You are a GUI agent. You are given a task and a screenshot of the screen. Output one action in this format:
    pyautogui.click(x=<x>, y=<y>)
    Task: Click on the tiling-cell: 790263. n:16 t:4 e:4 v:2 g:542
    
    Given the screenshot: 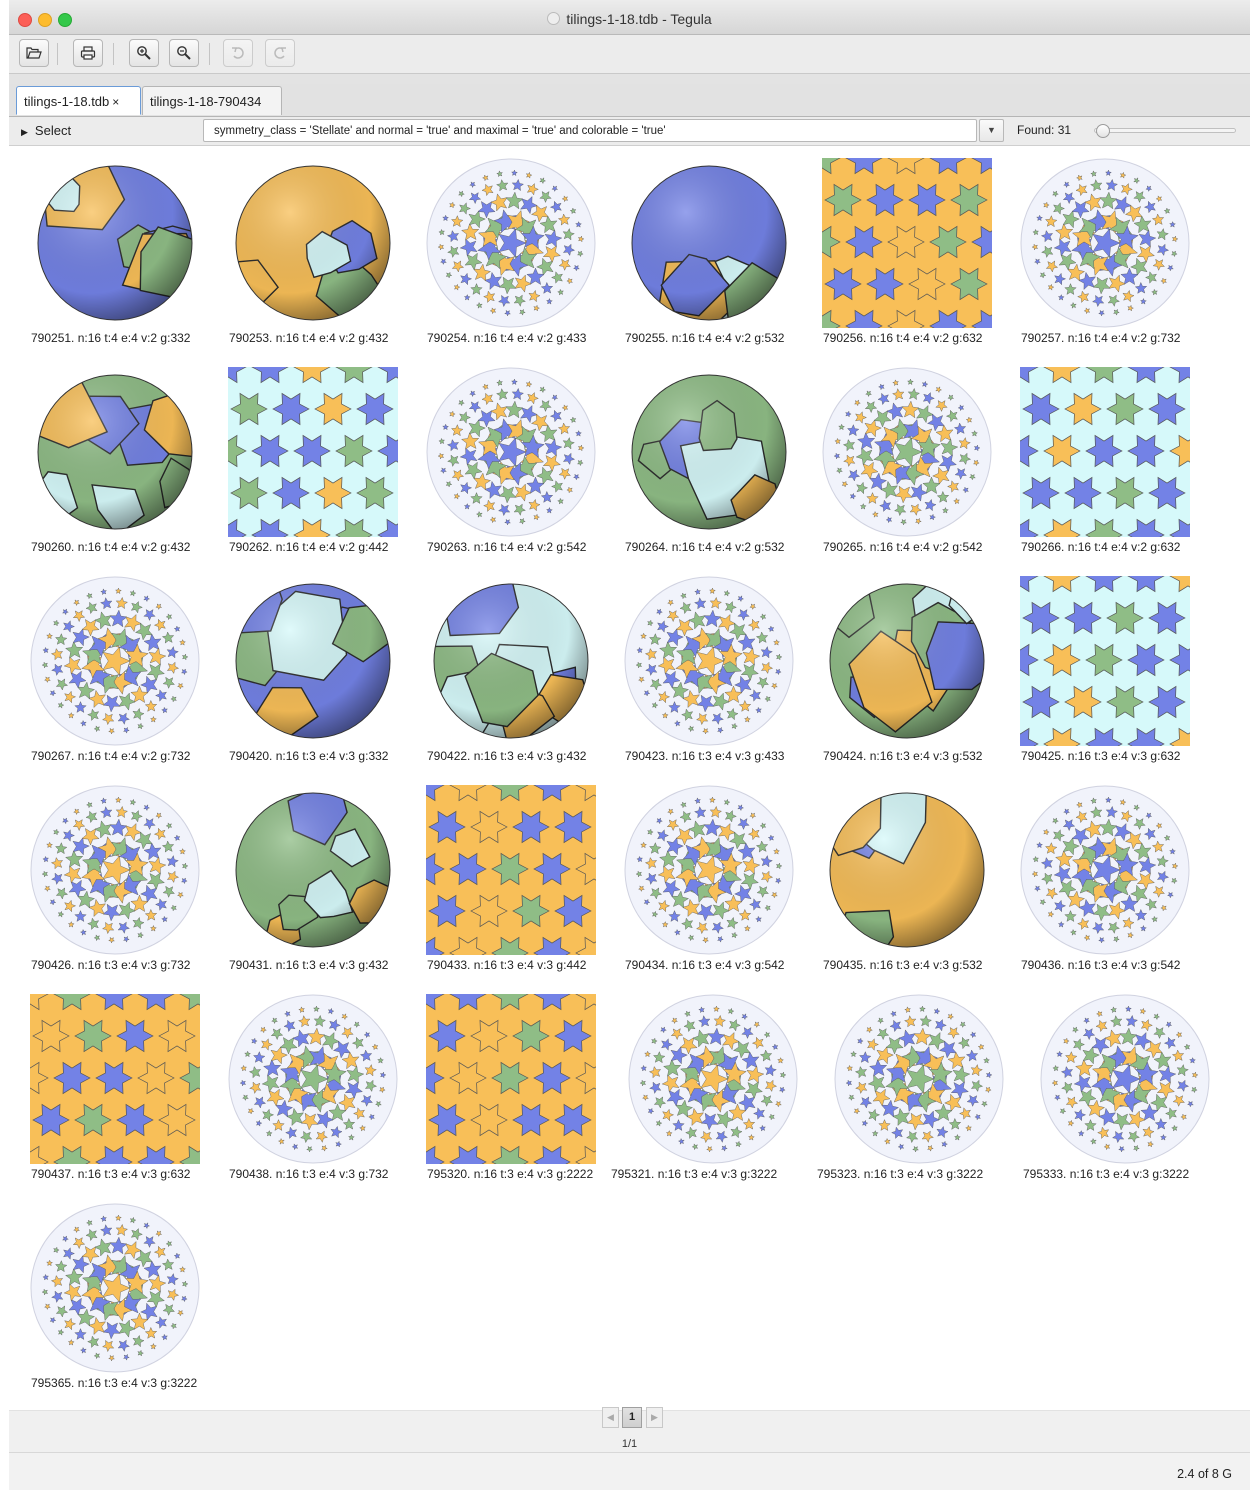 What is the action you would take?
    pyautogui.click(x=504, y=457)
    